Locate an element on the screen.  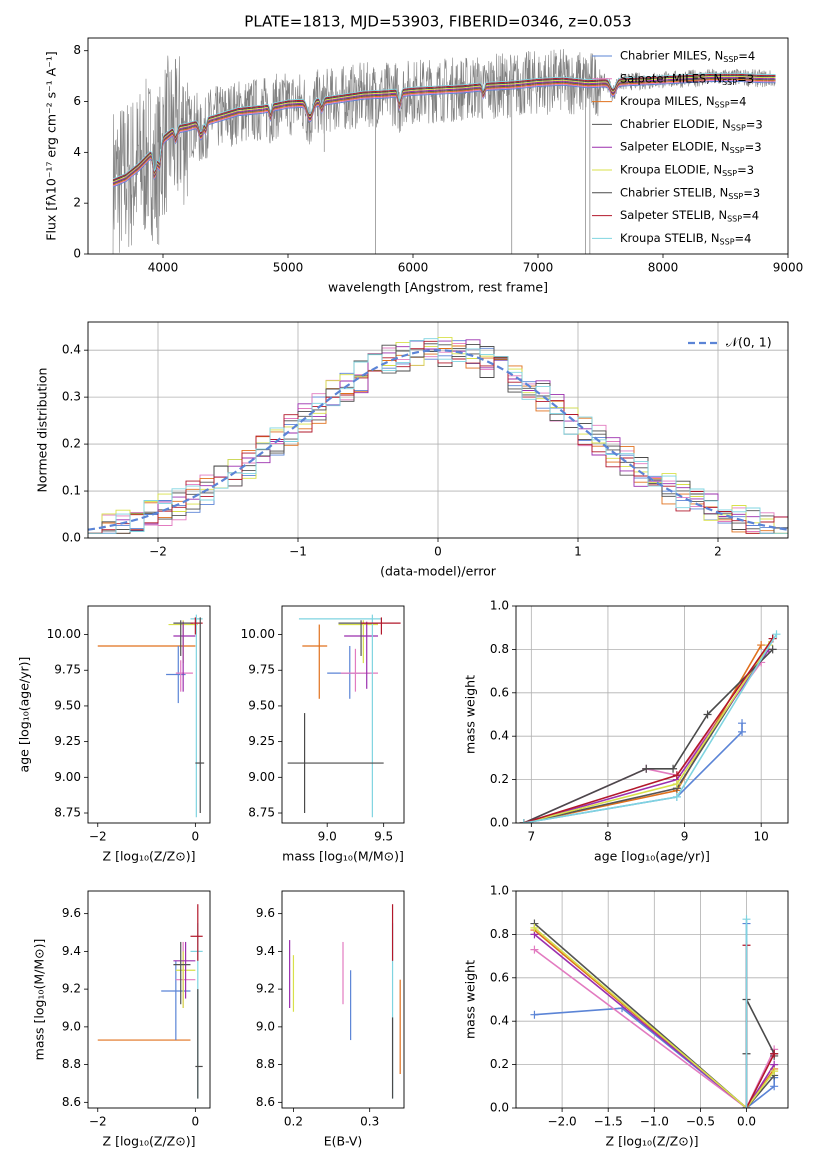
model-spectrum-chabrier_elodie is located at coordinates (444, 131).